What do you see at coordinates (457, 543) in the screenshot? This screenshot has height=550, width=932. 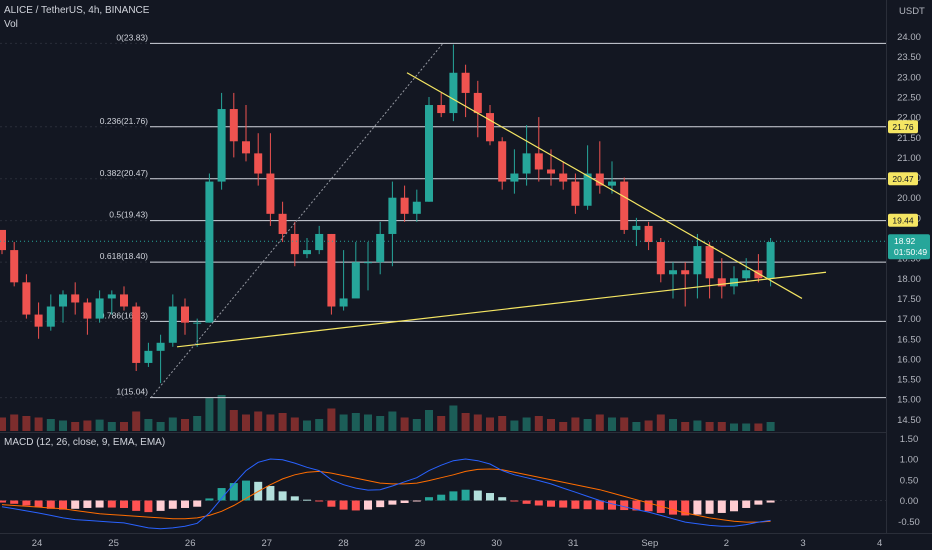 I see `time-axis: 24 25 26 27 28 29 30 31 Sep 2 3 4` at bounding box center [457, 543].